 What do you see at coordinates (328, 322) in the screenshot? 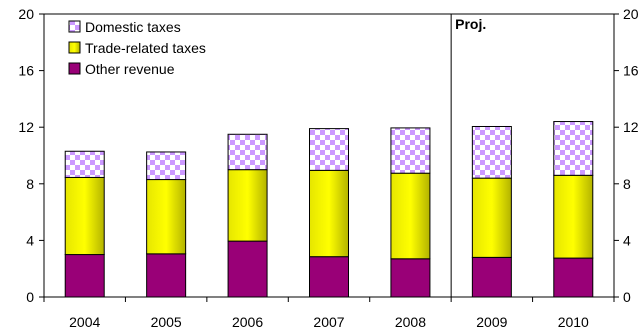
I see `x-tick-label: 2007` at bounding box center [328, 322].